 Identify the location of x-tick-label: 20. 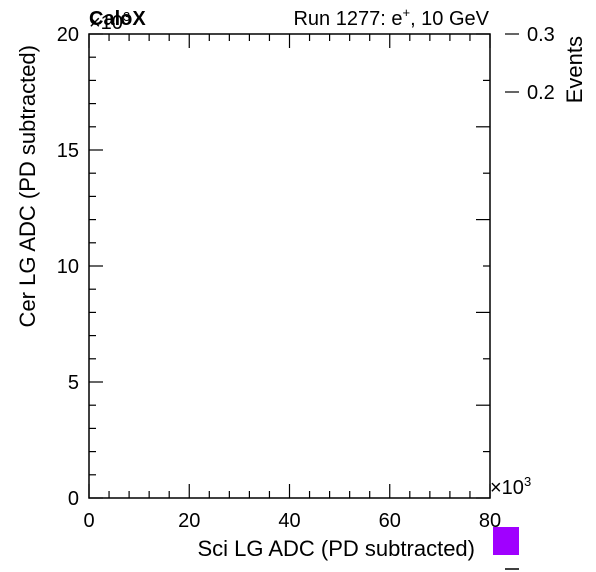
(189, 521).